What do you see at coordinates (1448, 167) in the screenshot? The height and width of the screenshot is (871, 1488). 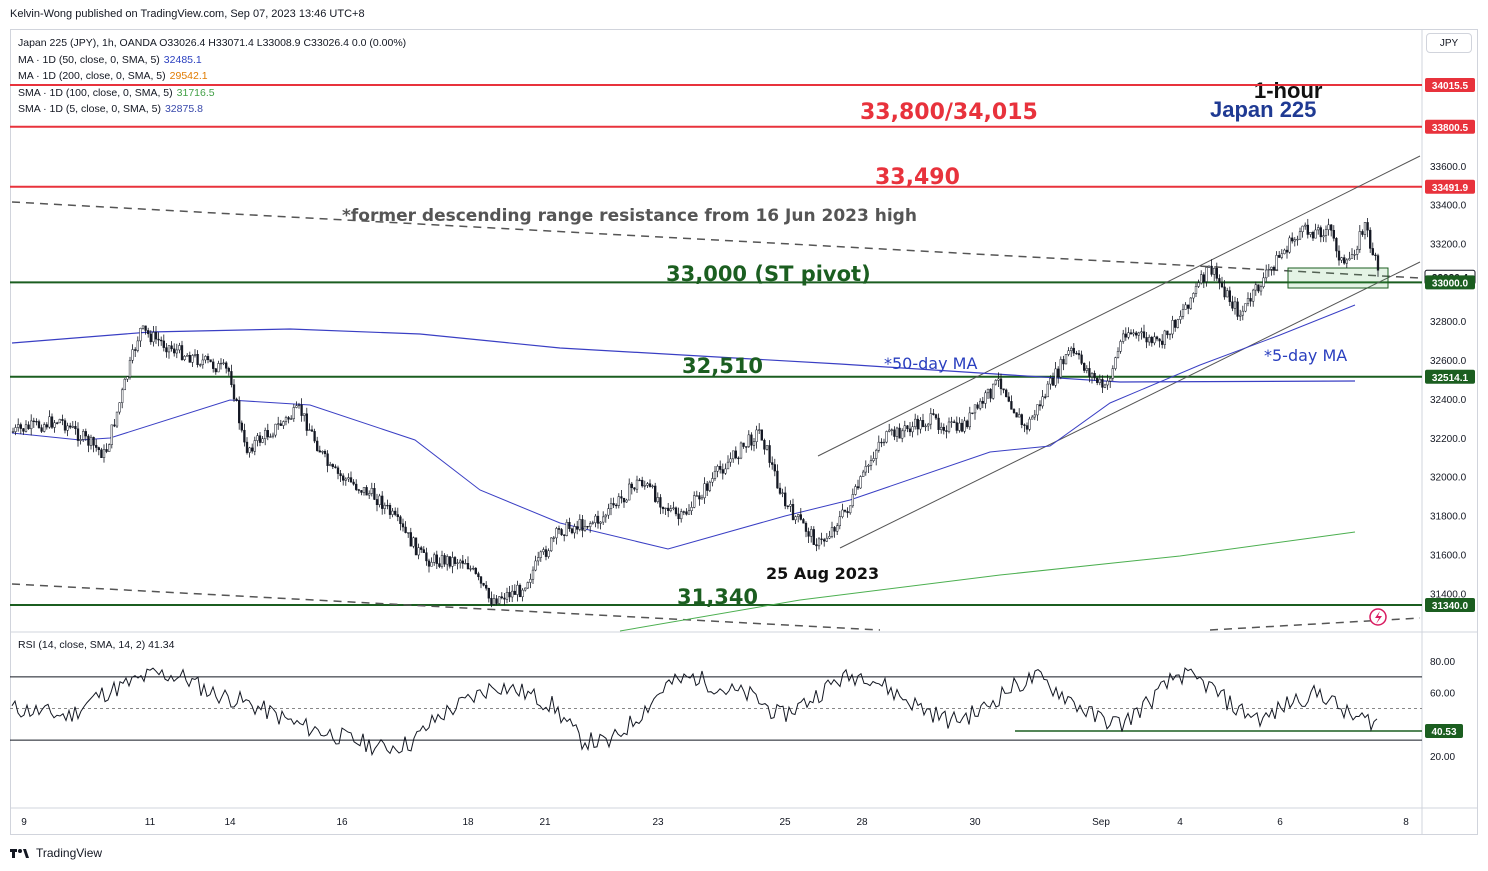 I see `price-tick-label: 33600.0` at bounding box center [1448, 167].